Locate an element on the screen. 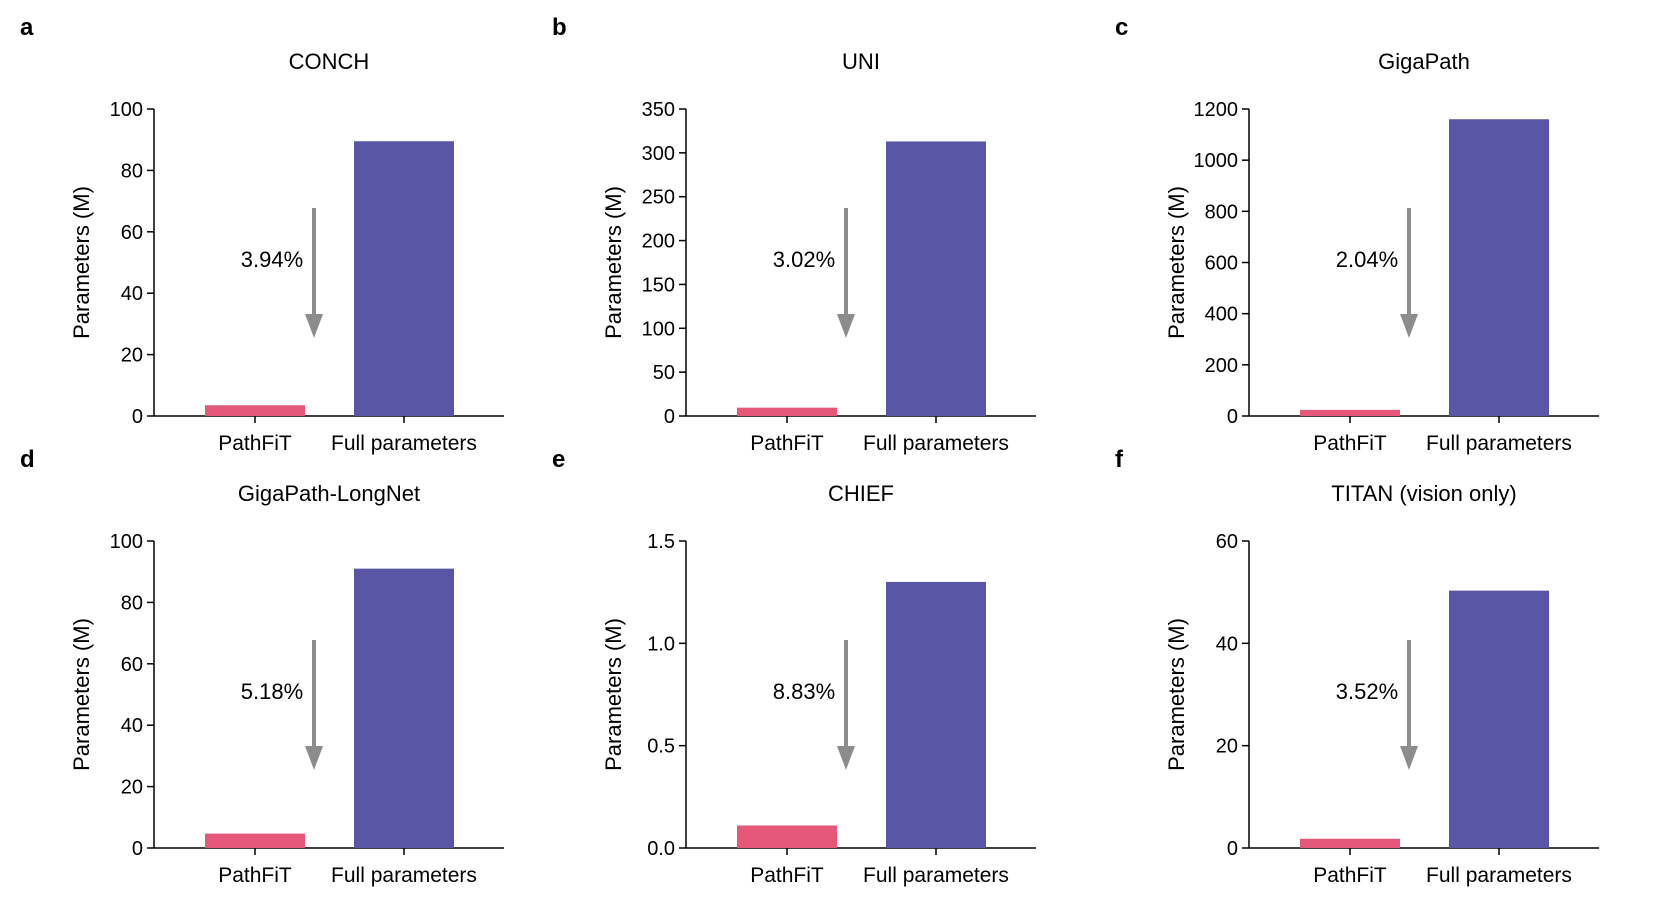 The width and height of the screenshot is (1661, 909). panel-letter: f is located at coordinates (1119, 459).